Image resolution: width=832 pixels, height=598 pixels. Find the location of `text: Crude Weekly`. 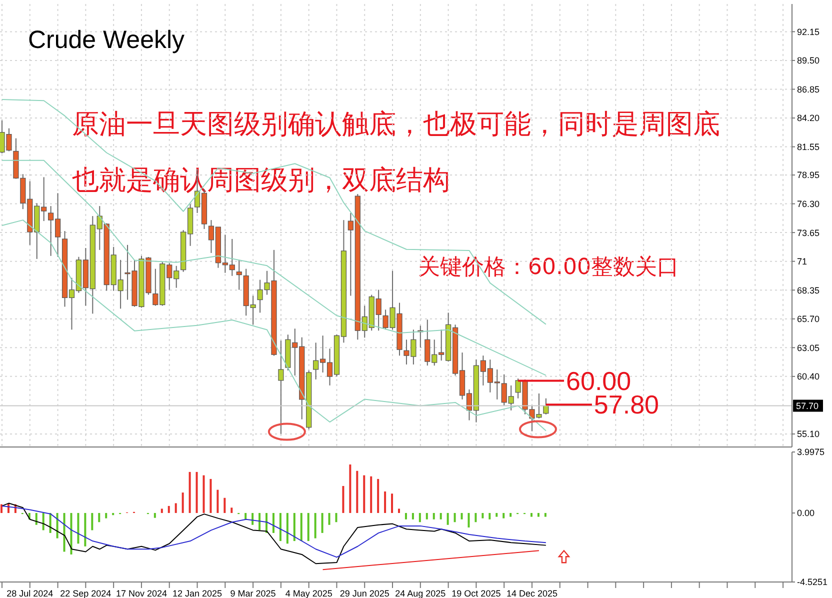

text: Crude Weekly is located at coordinates (106, 40).